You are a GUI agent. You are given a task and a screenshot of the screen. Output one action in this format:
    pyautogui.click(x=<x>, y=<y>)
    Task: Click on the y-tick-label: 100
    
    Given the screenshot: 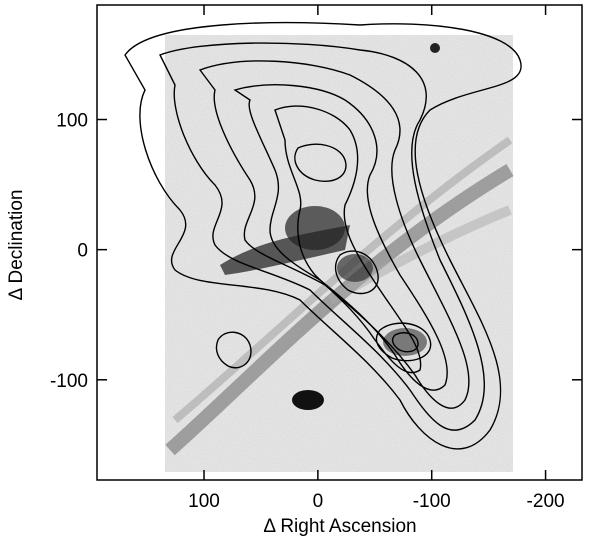 What is the action you would take?
    pyautogui.click(x=72, y=121)
    